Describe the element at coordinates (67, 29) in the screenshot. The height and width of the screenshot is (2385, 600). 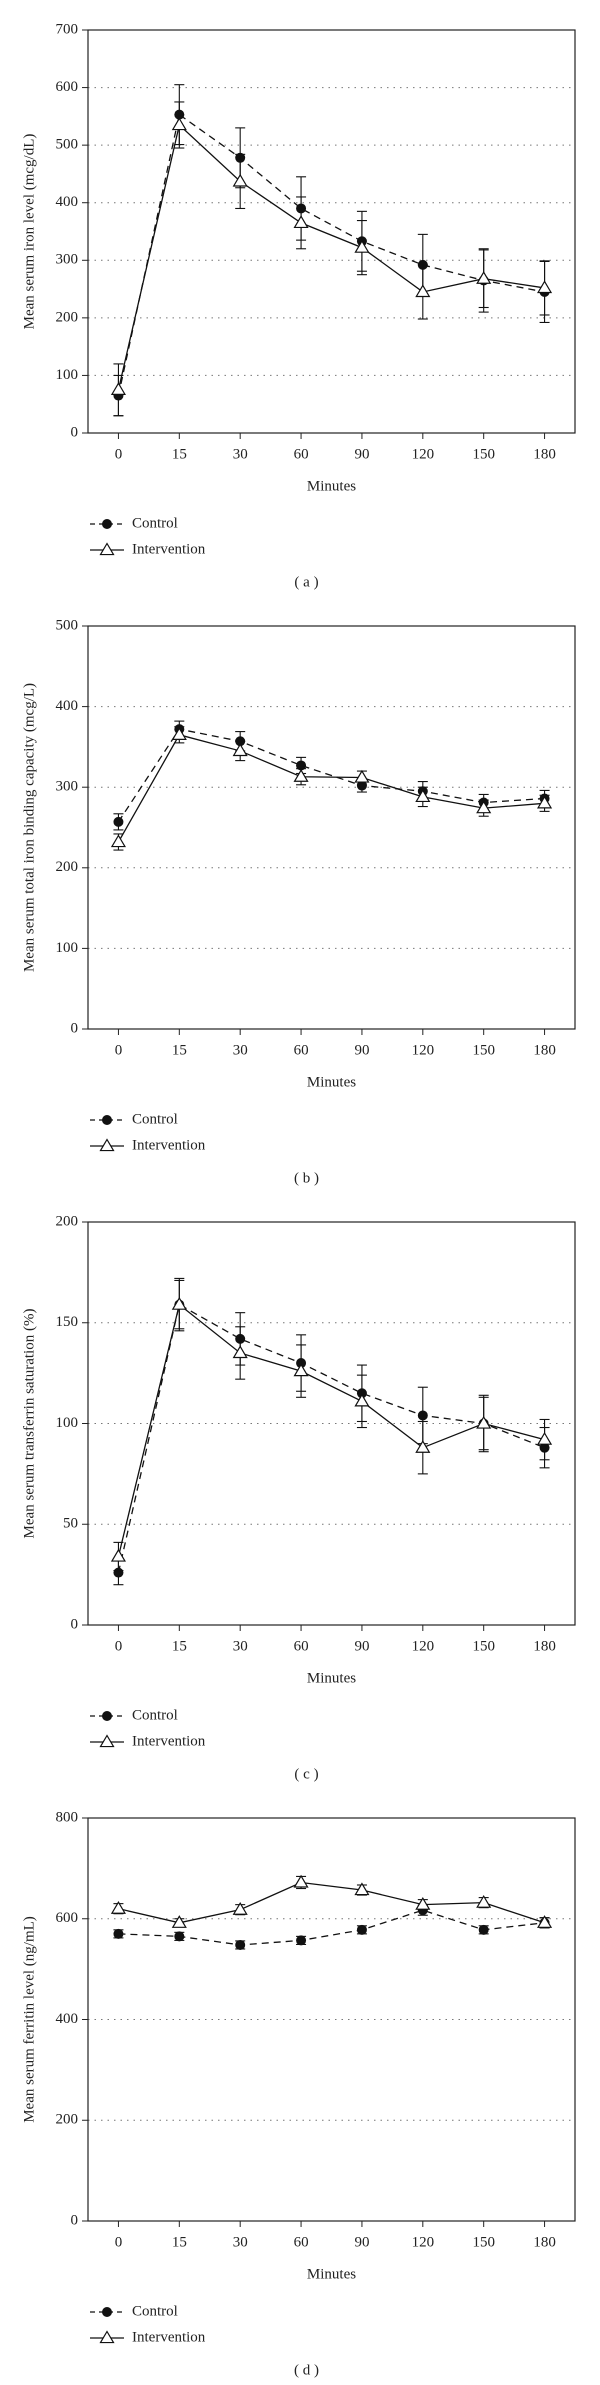
I see `y-tick-label: 700` at that location.